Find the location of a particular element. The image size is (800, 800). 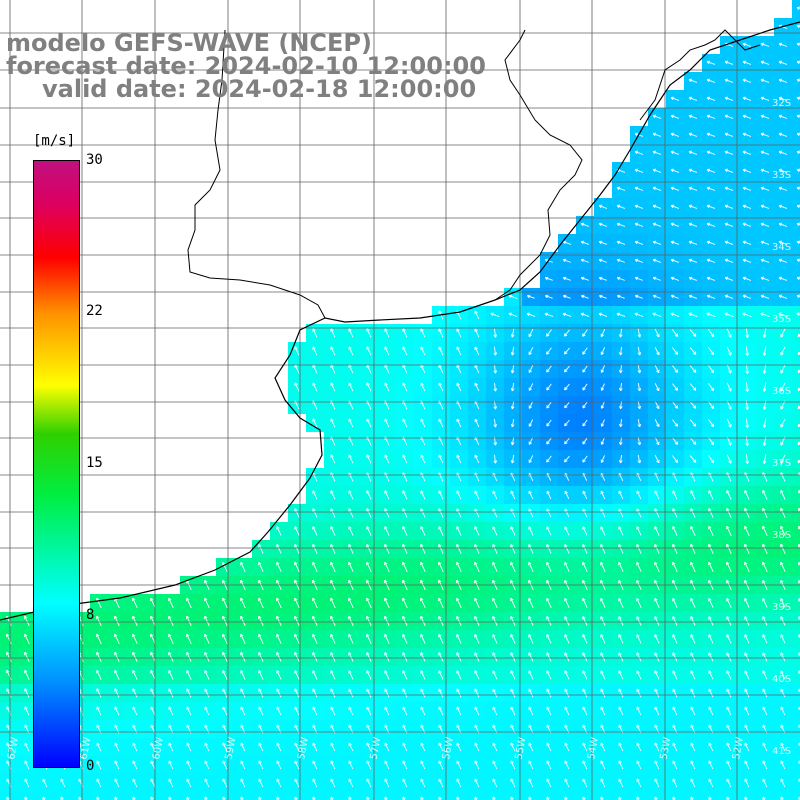

colorbar-tick-30: 30 is located at coordinates (94, 160).